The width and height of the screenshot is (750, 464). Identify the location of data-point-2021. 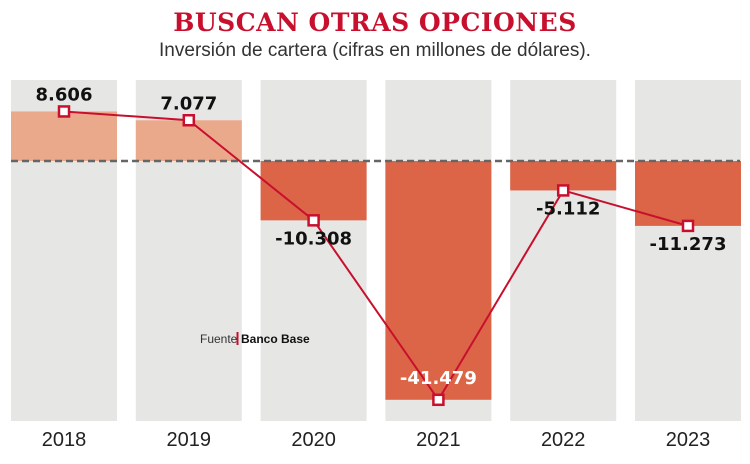
(438, 400).